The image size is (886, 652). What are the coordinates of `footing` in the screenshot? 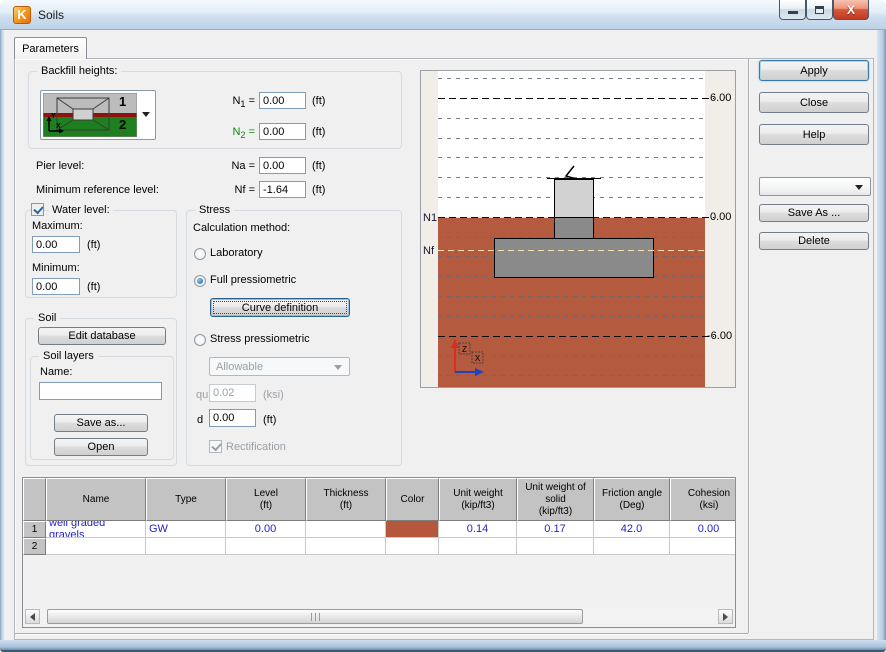 It's located at (574, 258).